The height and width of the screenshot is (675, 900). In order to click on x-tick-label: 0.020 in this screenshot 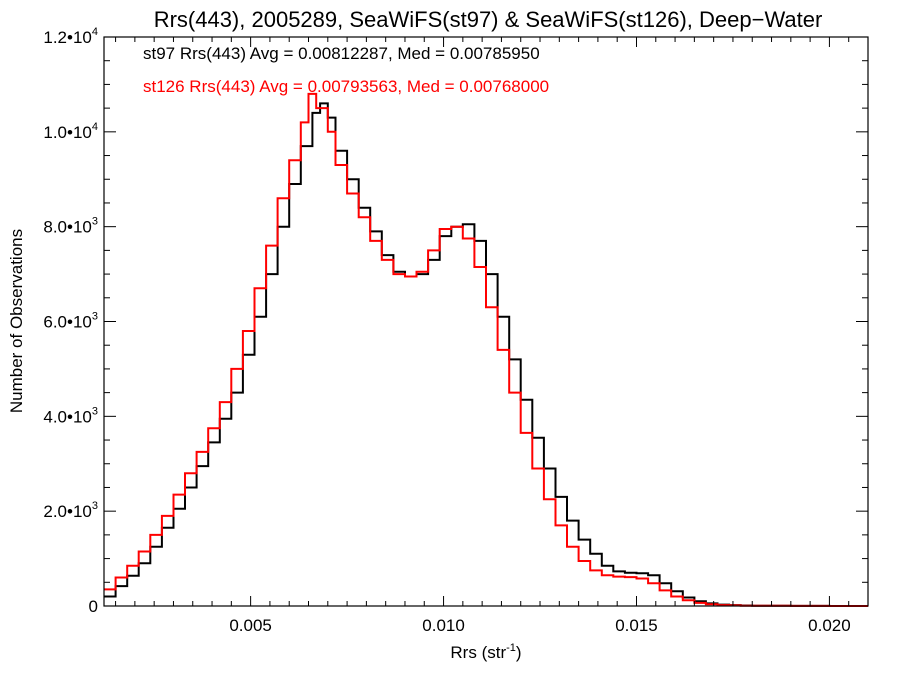, I will do `click(829, 625)`.